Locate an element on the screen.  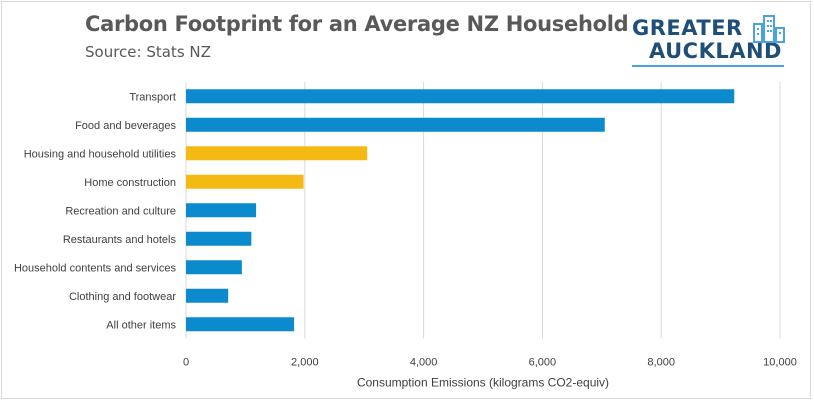
category-label: All other items is located at coordinates (141, 325).